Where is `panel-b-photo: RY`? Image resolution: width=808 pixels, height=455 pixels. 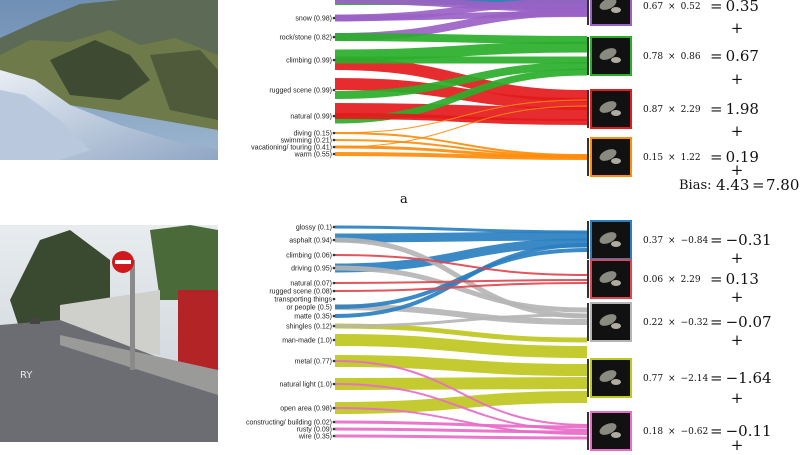 panel-b-photo: RY is located at coordinates (109, 333).